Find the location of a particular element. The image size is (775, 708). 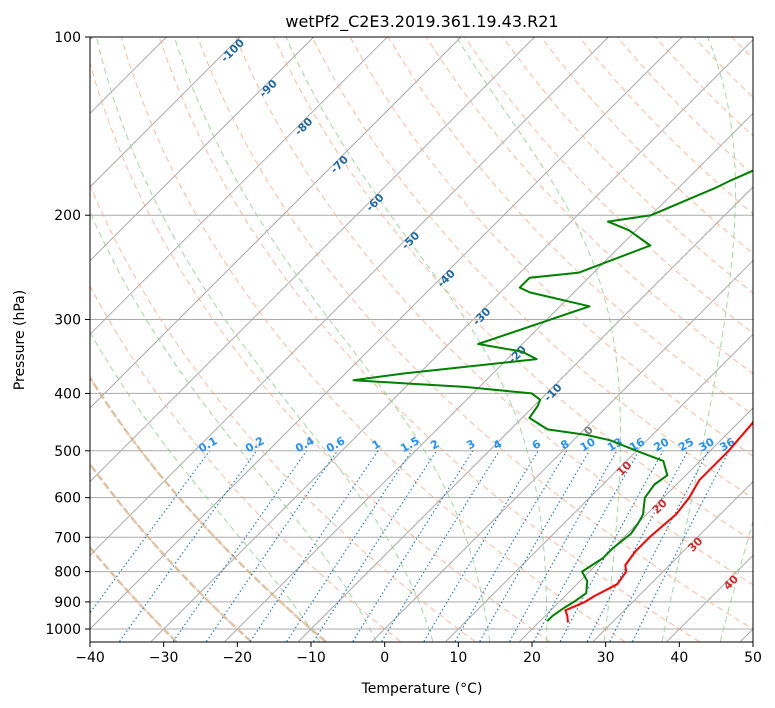

y-tick-label: 900 is located at coordinates (67, 603).